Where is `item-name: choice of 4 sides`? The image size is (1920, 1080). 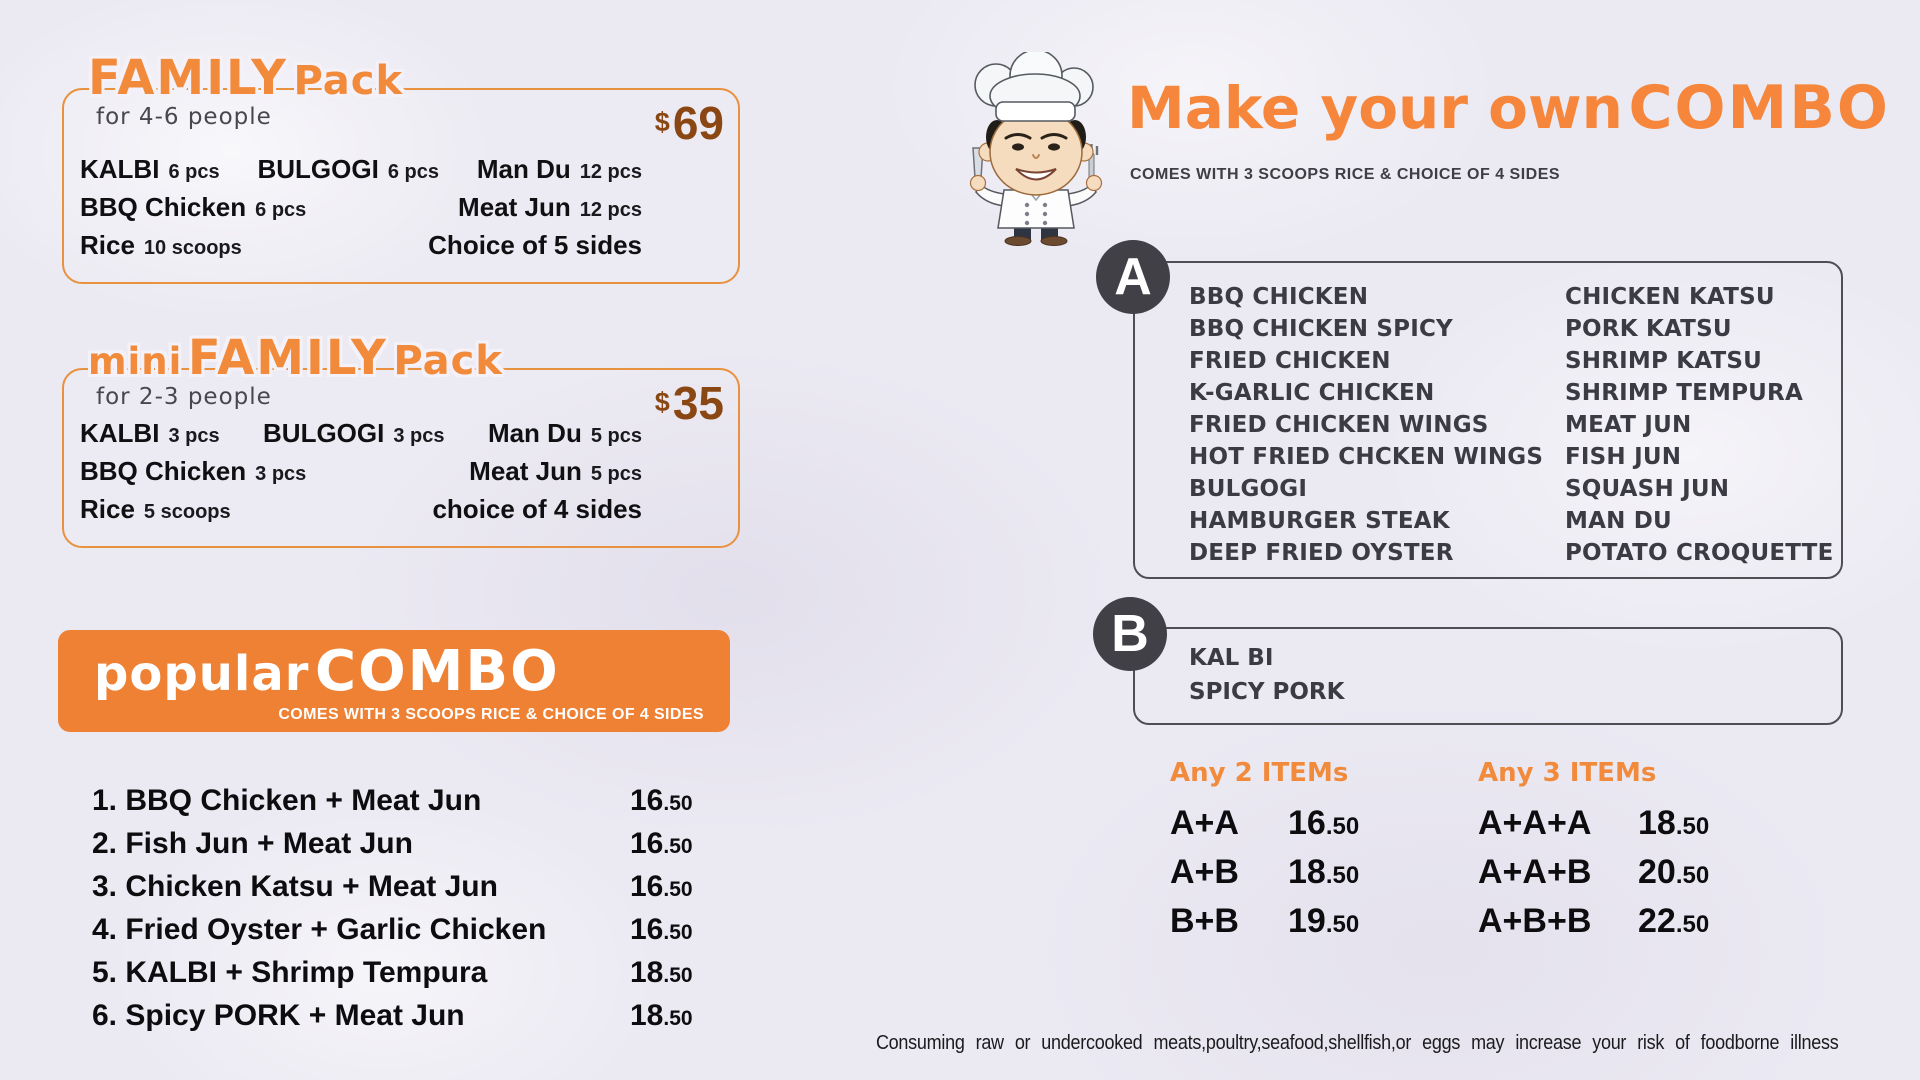
item-name: choice of 4 sides is located at coordinates (537, 509).